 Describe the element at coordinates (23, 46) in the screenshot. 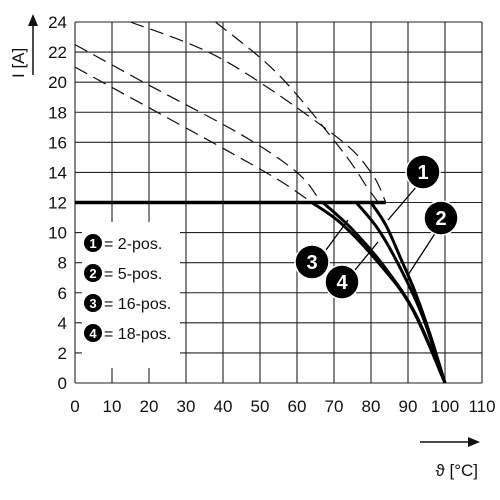

I see `y-axis-title: I [A]` at that location.